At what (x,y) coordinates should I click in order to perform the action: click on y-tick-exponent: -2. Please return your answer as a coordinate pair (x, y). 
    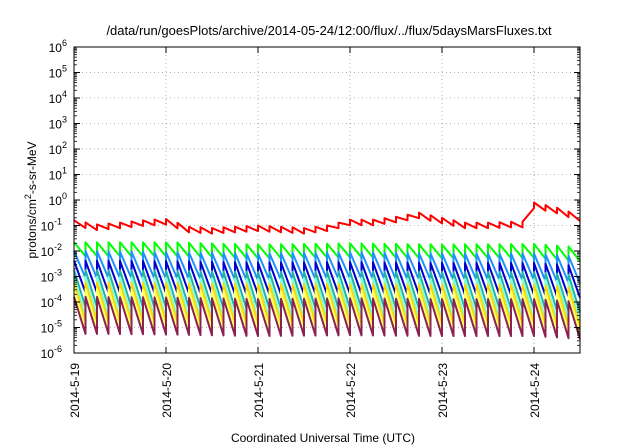
    Looking at the image, I should click on (58, 247).